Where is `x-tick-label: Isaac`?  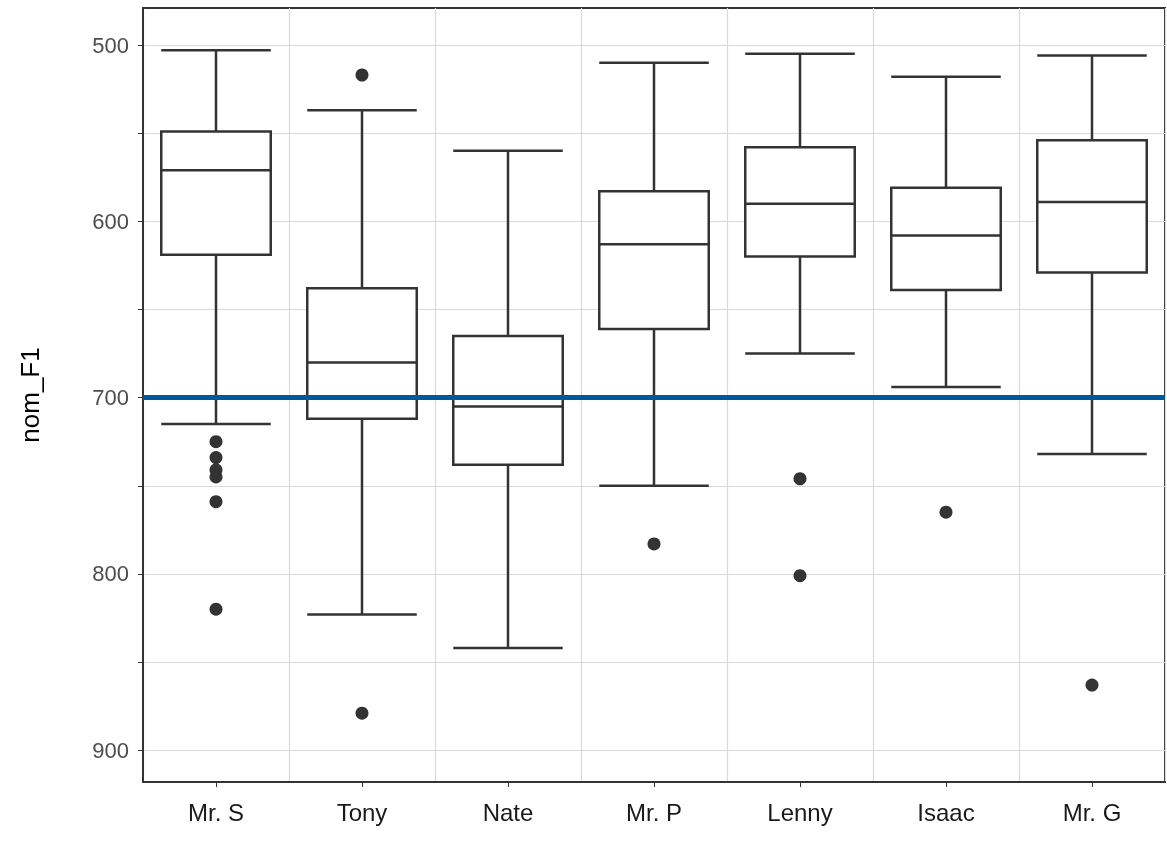 x-tick-label: Isaac is located at coordinates (946, 812).